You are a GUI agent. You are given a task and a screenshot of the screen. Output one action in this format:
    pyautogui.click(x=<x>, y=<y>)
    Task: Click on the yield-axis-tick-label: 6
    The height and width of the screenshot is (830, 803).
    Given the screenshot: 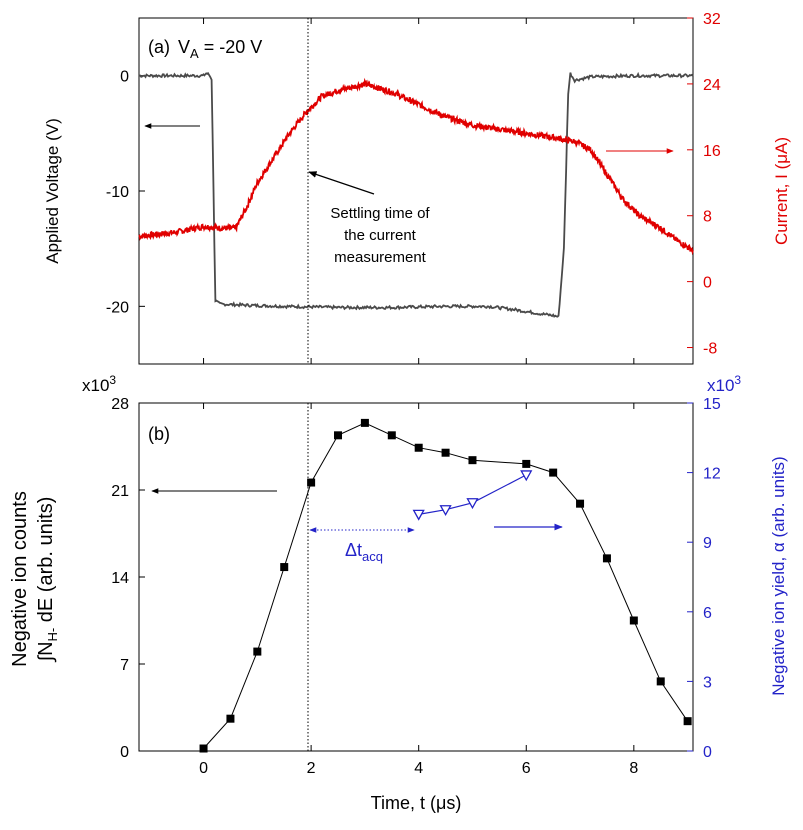 What is the action you would take?
    pyautogui.click(x=707, y=613)
    